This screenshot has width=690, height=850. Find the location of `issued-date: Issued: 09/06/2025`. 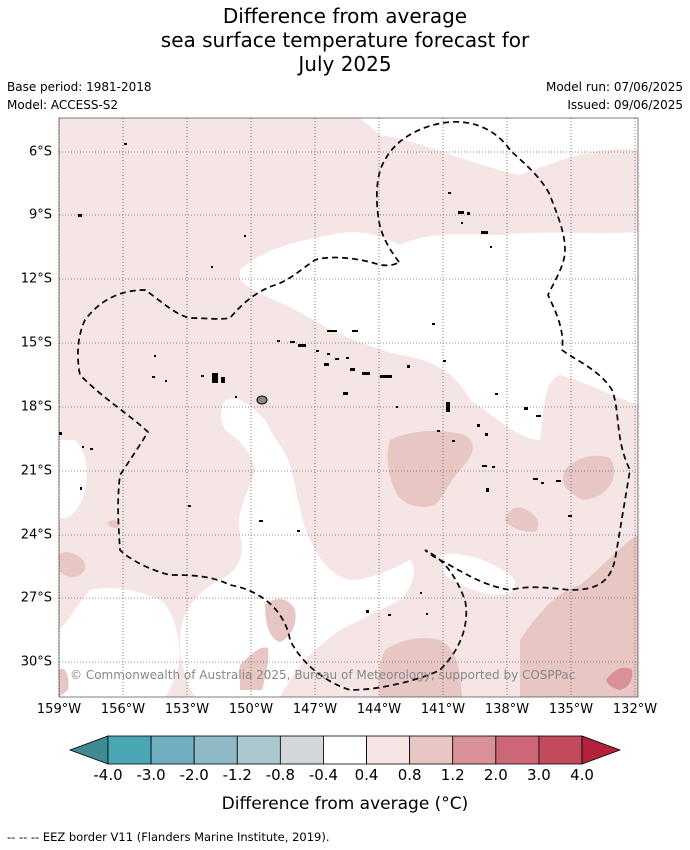

issued-date: Issued: 09/06/2025 is located at coordinates (625, 105).